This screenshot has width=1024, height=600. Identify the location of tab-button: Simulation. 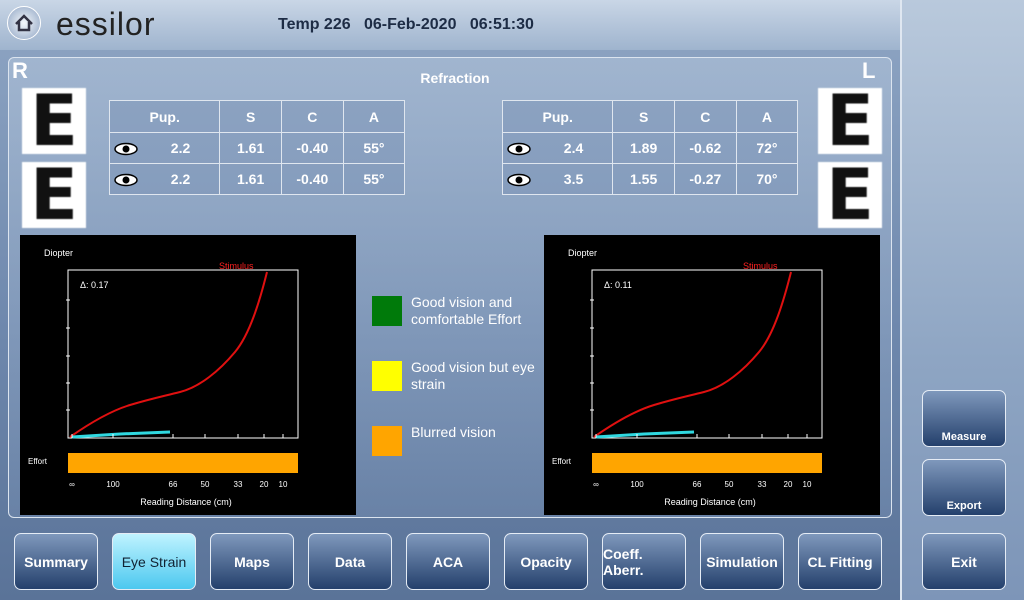
(742, 561).